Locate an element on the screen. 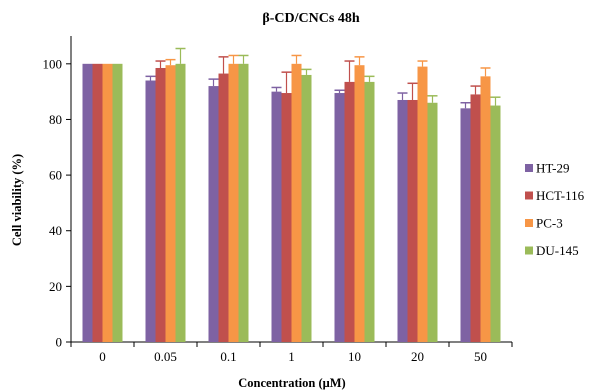 Image resolution: width=612 pixels, height=392 pixels. x-tick-label: 1 is located at coordinates (291, 356).